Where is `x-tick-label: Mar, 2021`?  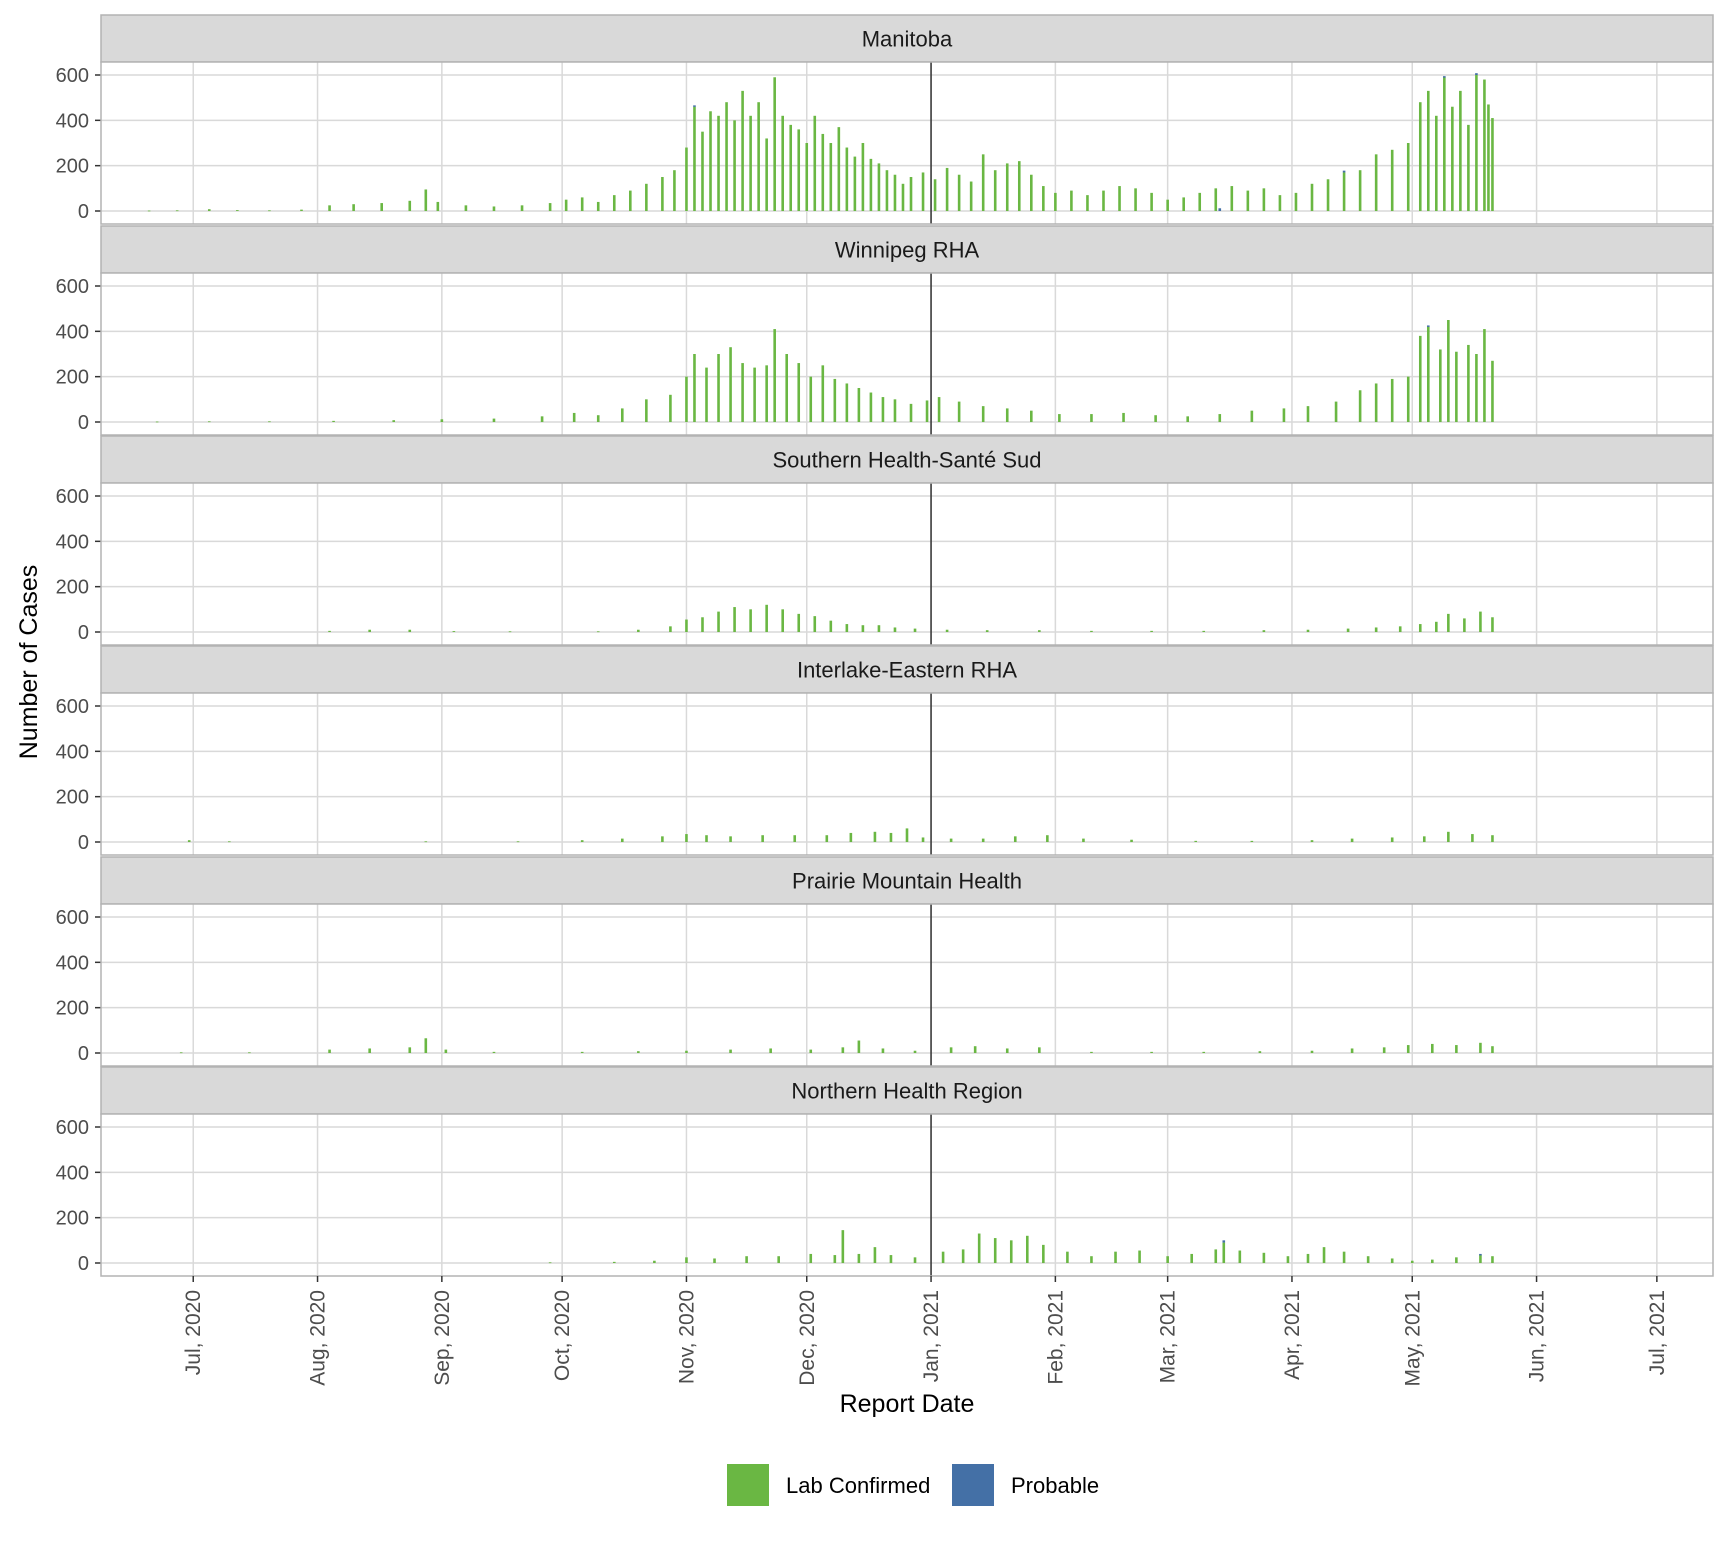
x-tick-label: Mar, 2021 is located at coordinates (1168, 1336).